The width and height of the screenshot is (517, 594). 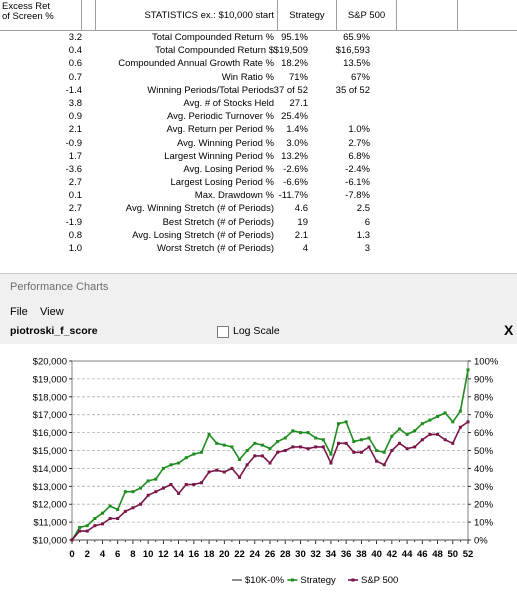 What do you see at coordinates (103, 554) in the screenshot?
I see `x-tick-label: 4` at bounding box center [103, 554].